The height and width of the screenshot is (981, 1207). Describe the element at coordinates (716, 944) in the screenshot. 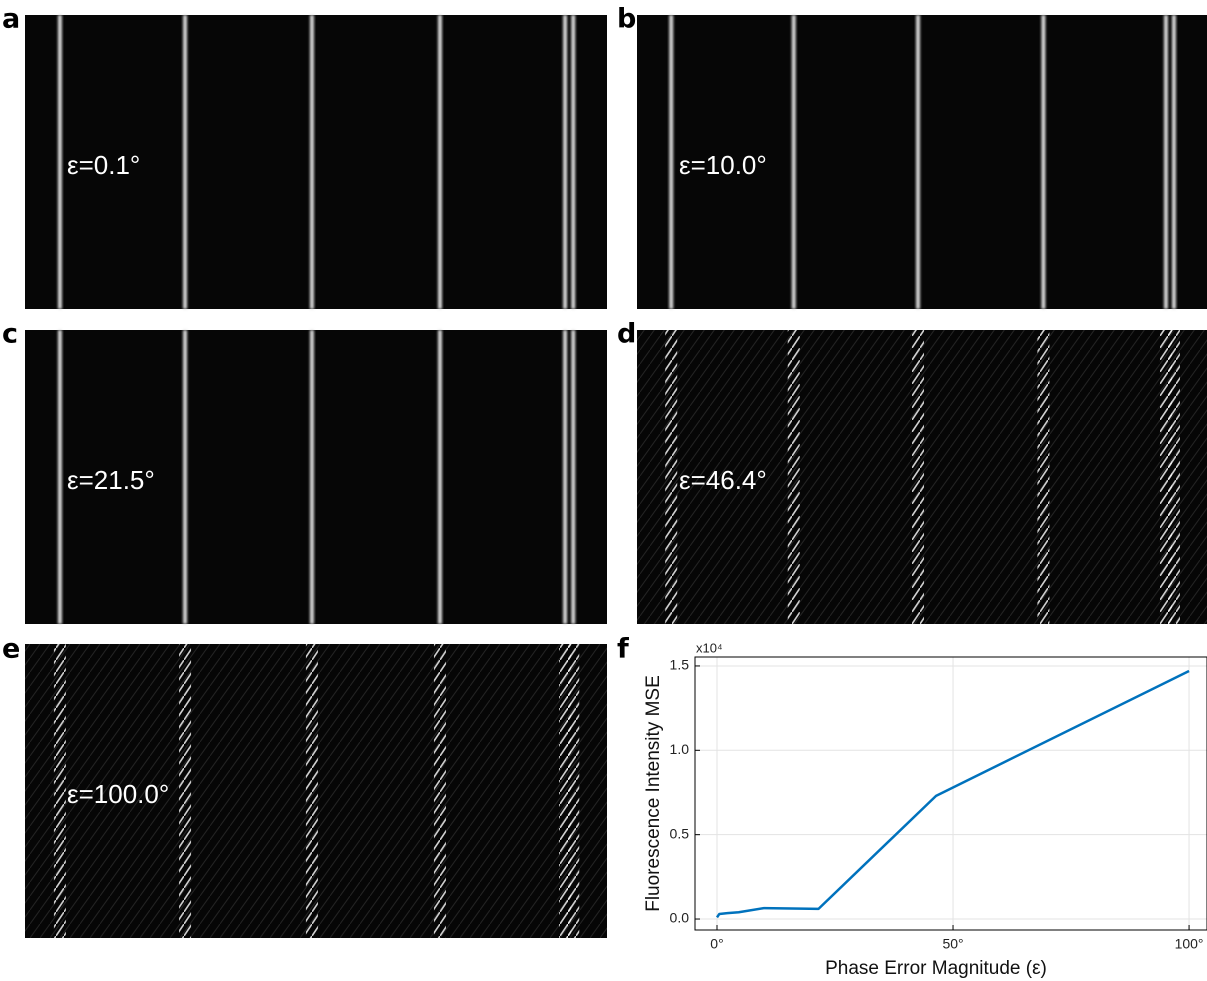

I see `x-tick-label: 0°` at that location.